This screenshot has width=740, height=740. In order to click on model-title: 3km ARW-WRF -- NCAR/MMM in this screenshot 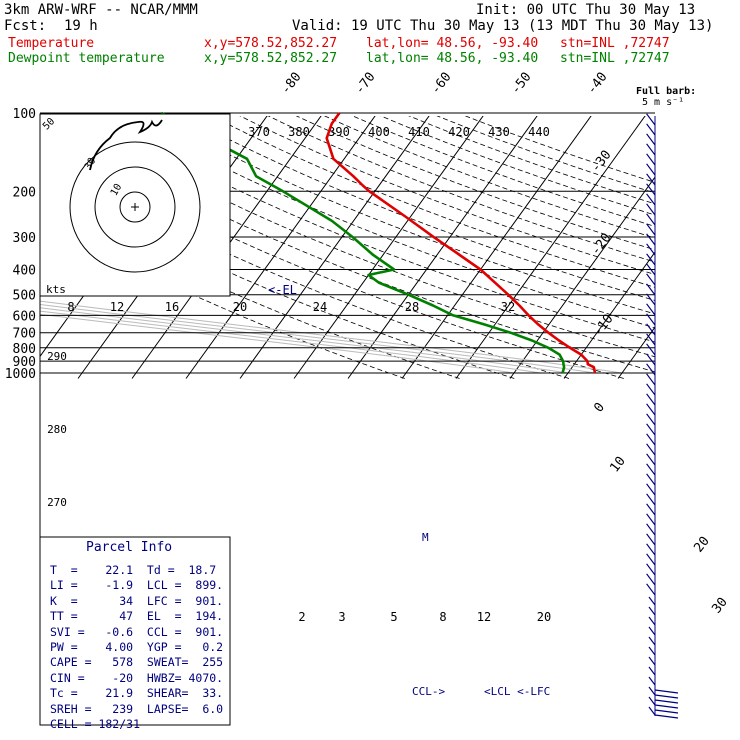, I will do `click(101, 10)`.